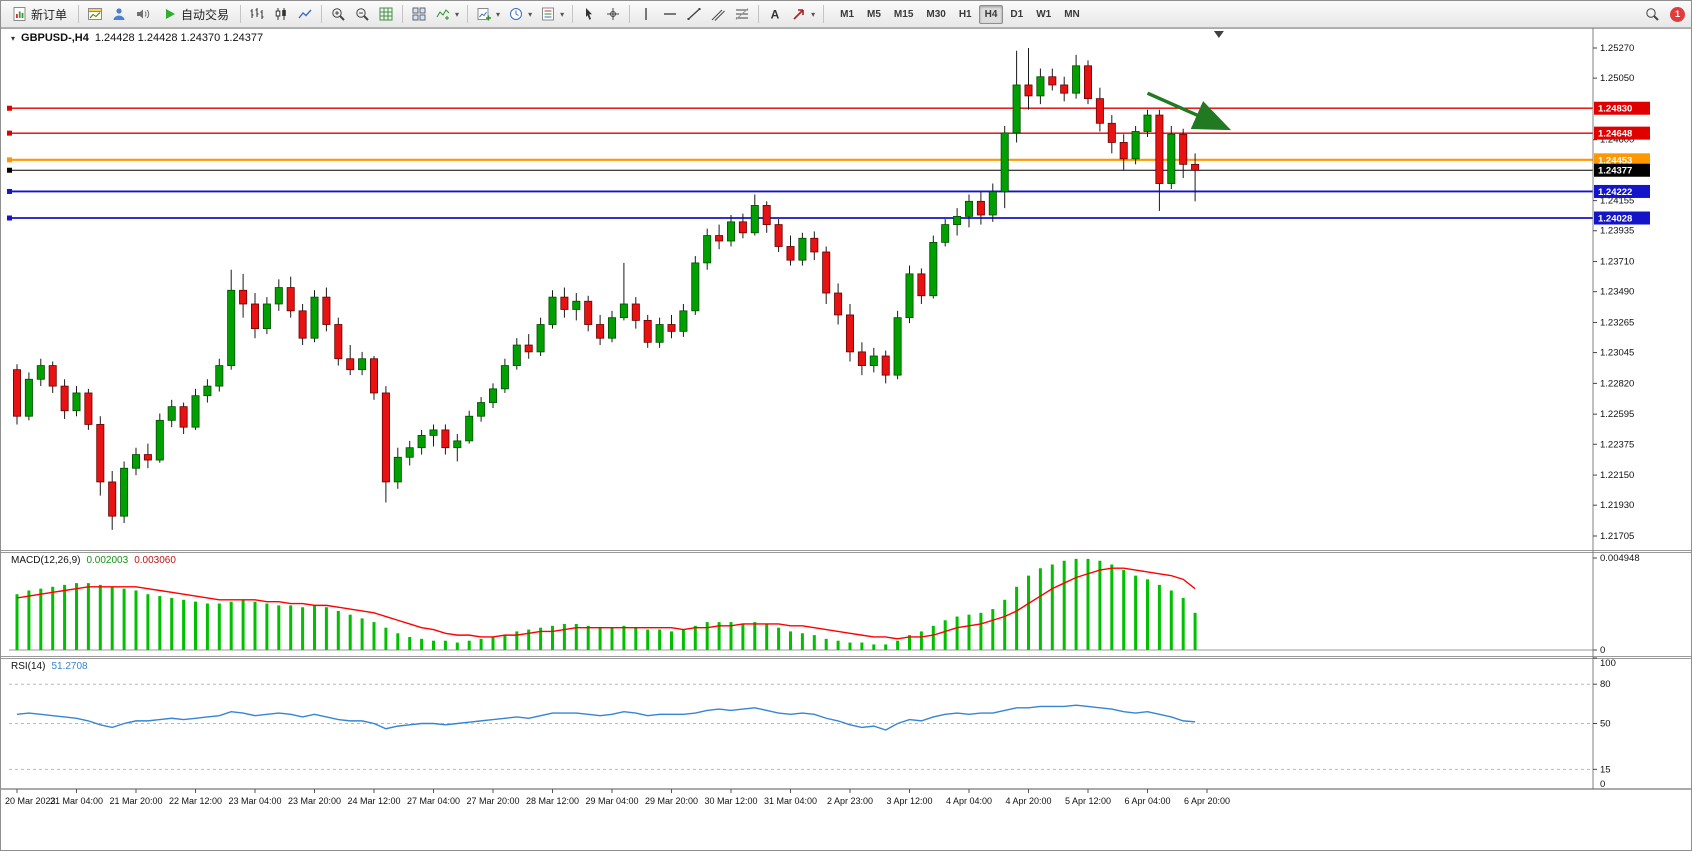  I want to click on svg-text: 1.22820, so click(1617, 383).